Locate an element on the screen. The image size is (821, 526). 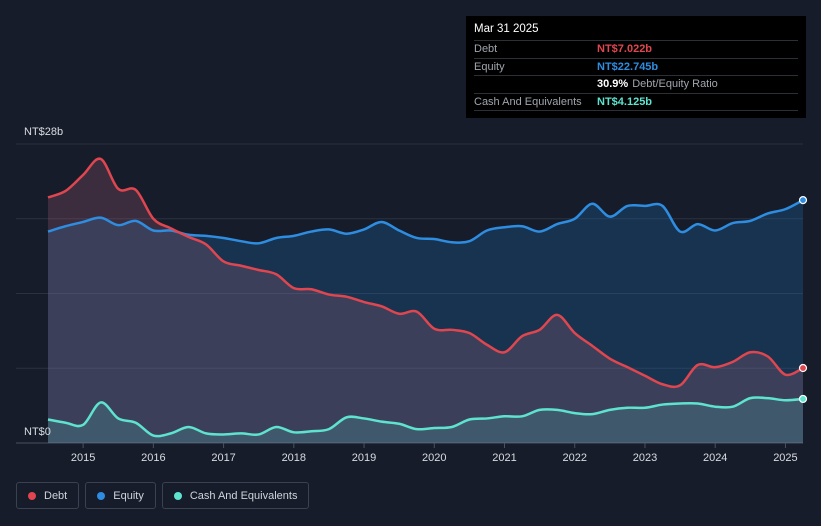
tooltip-row-ratio: 30.9% Debt/Equity Ratio is located at coordinates (636, 84).